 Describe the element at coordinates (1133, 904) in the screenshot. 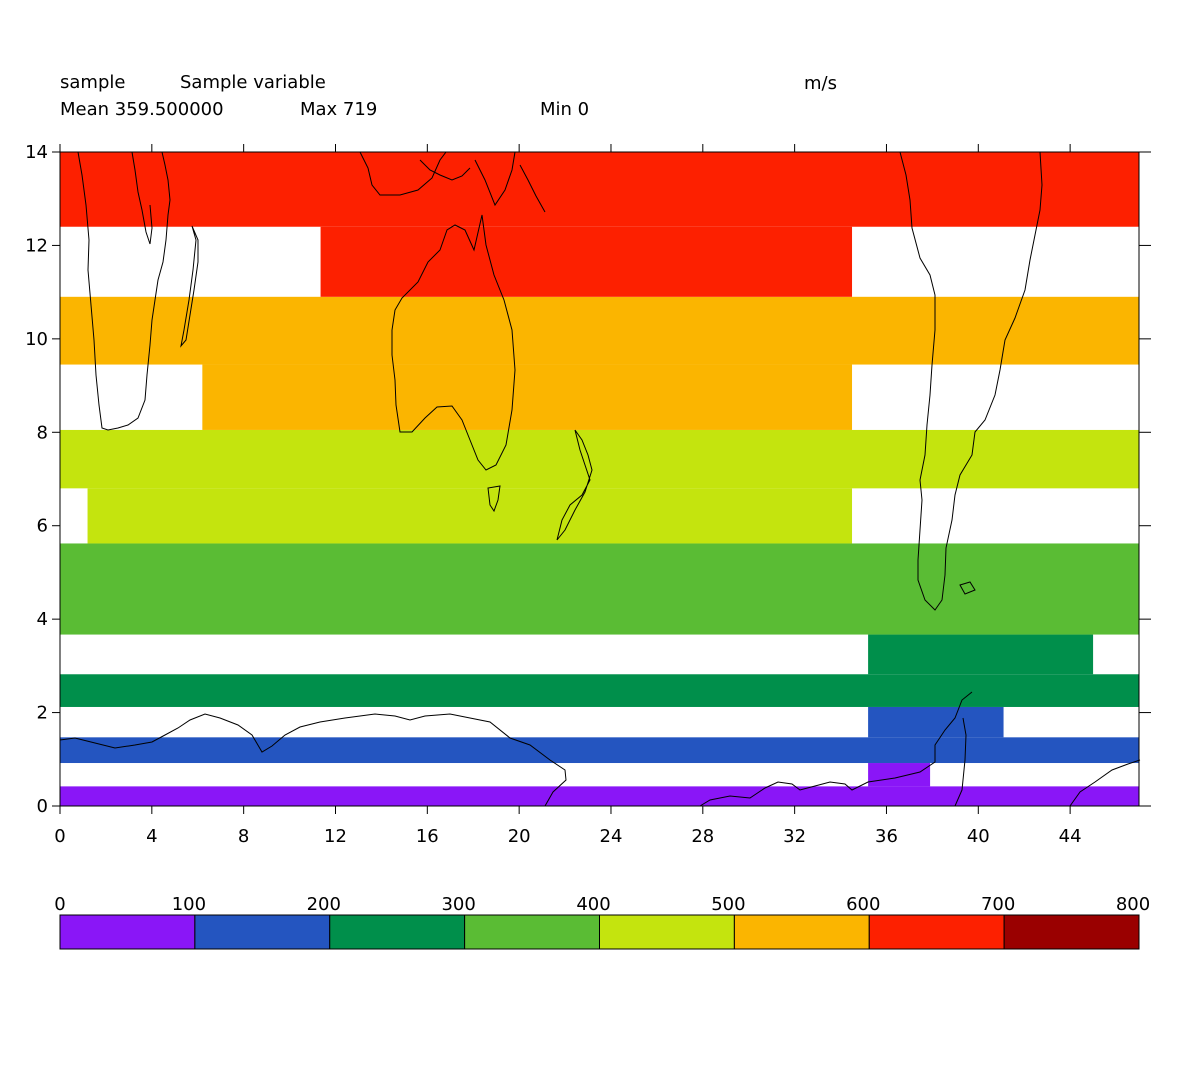

I see `colorbar-level-label: 800` at that location.